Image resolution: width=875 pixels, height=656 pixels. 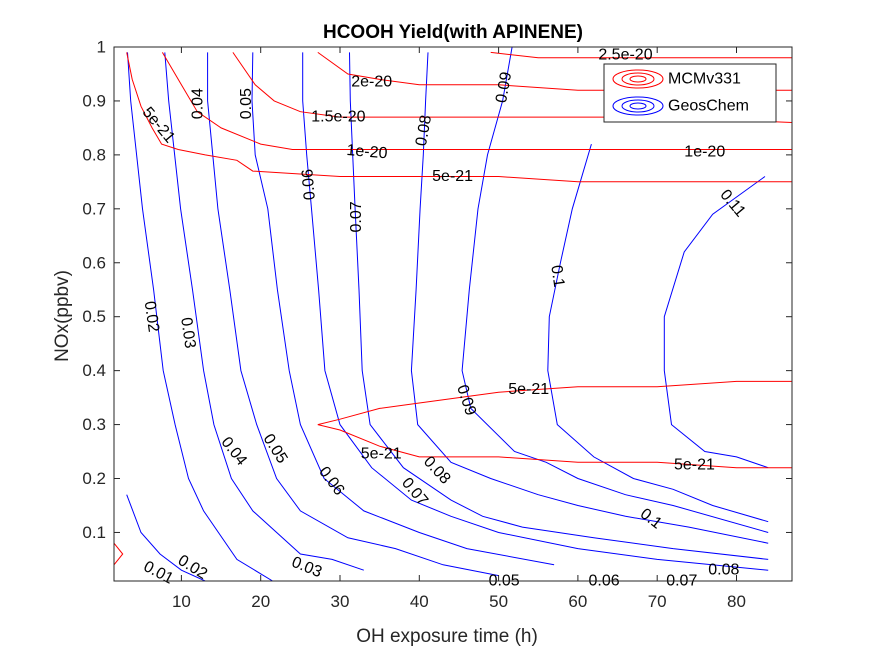 I want to click on y-tick-label: 0.8, so click(x=94, y=154).